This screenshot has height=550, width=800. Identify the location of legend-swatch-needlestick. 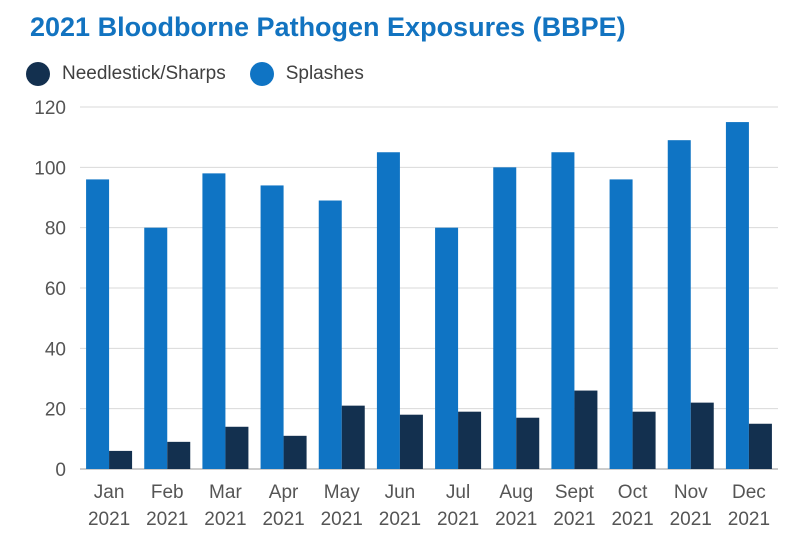
(38, 74).